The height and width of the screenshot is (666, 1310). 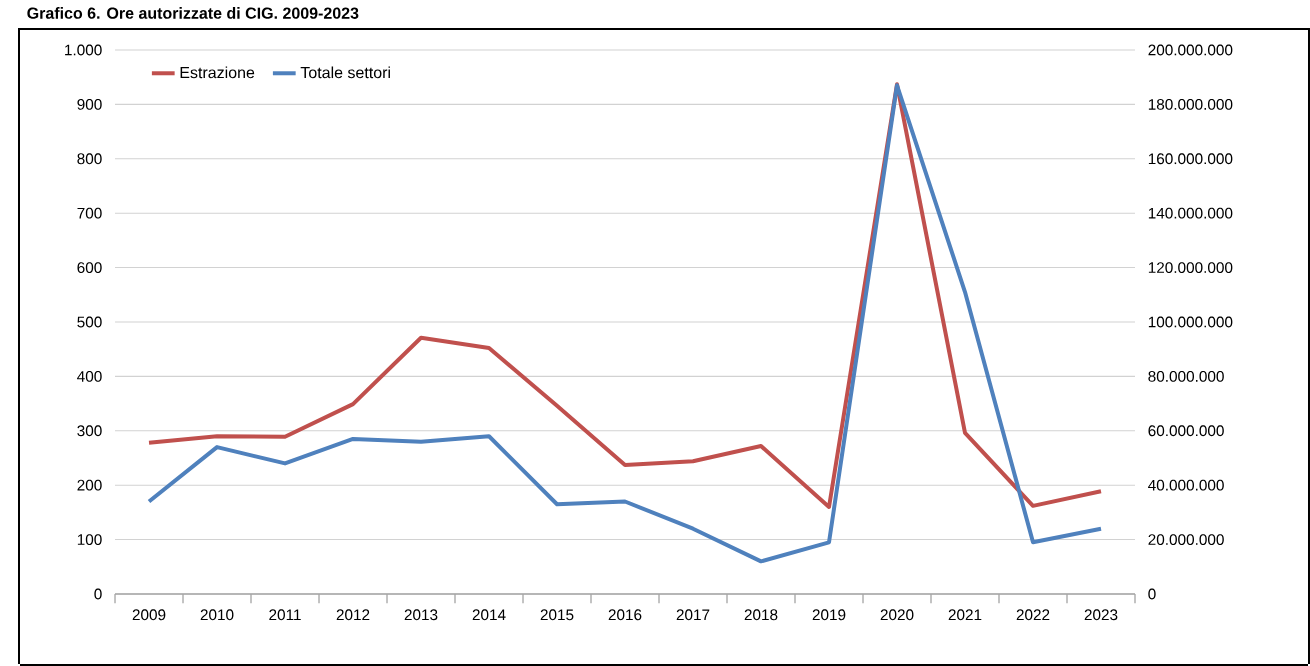 What do you see at coordinates (1190, 50) in the screenshot?
I see `y2-tick-label: 200.000.000` at bounding box center [1190, 50].